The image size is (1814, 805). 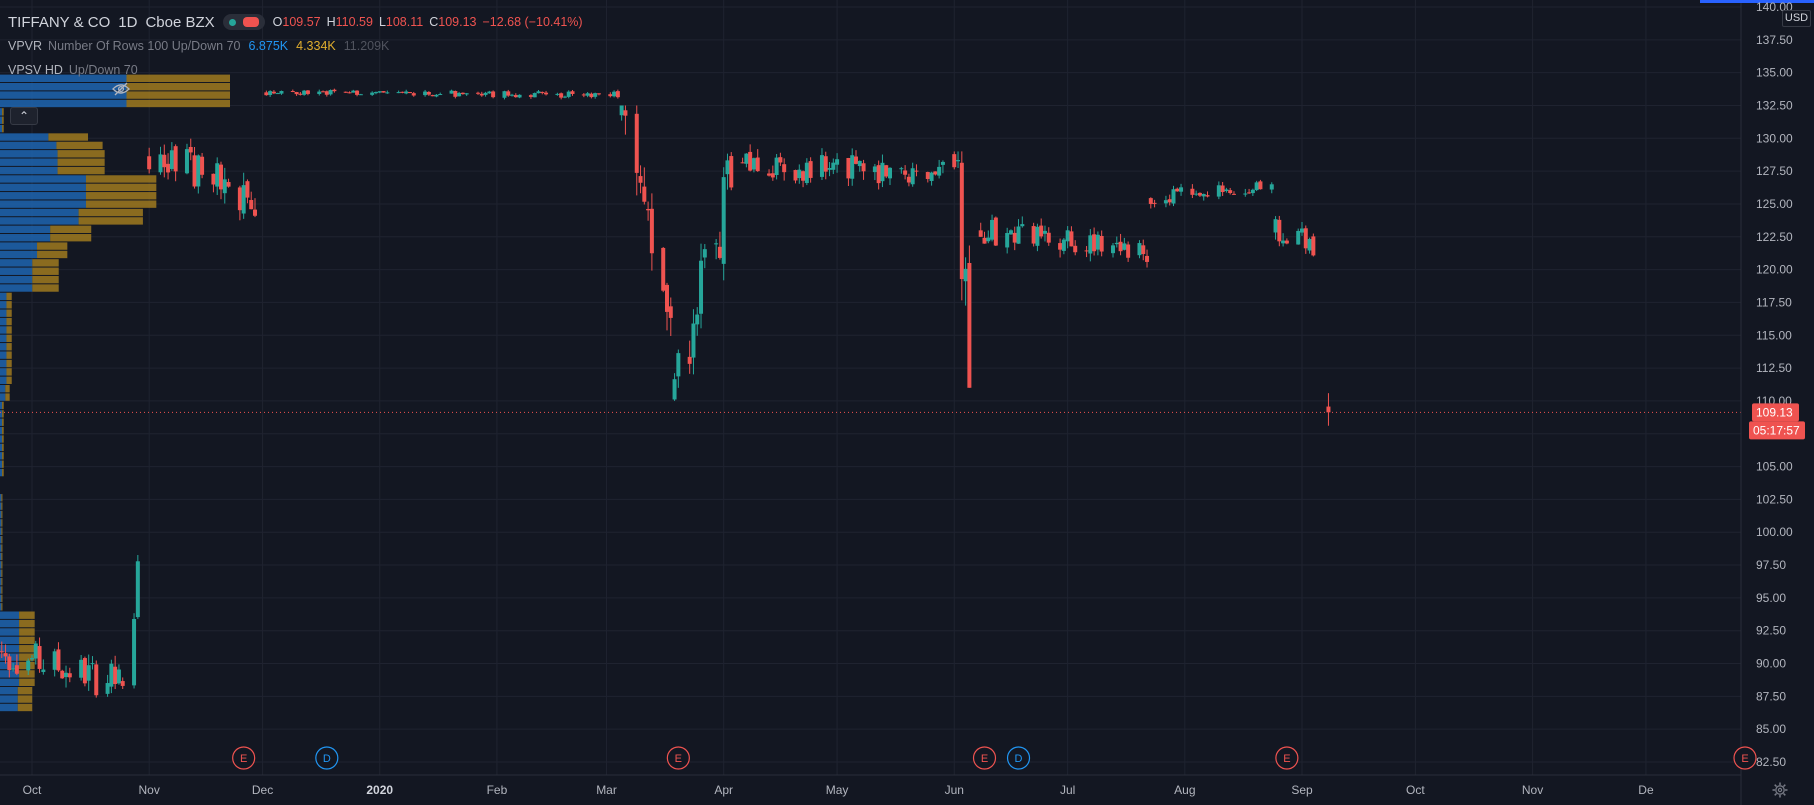 What do you see at coordinates (59, 22) in the screenshot?
I see `symbol-name: TIFFANY & CO` at bounding box center [59, 22].